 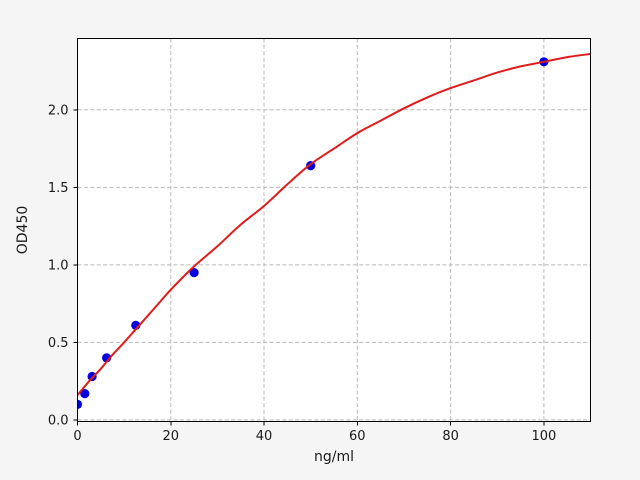 I want to click on y-tick-label: 0.0, so click(x=58, y=420).